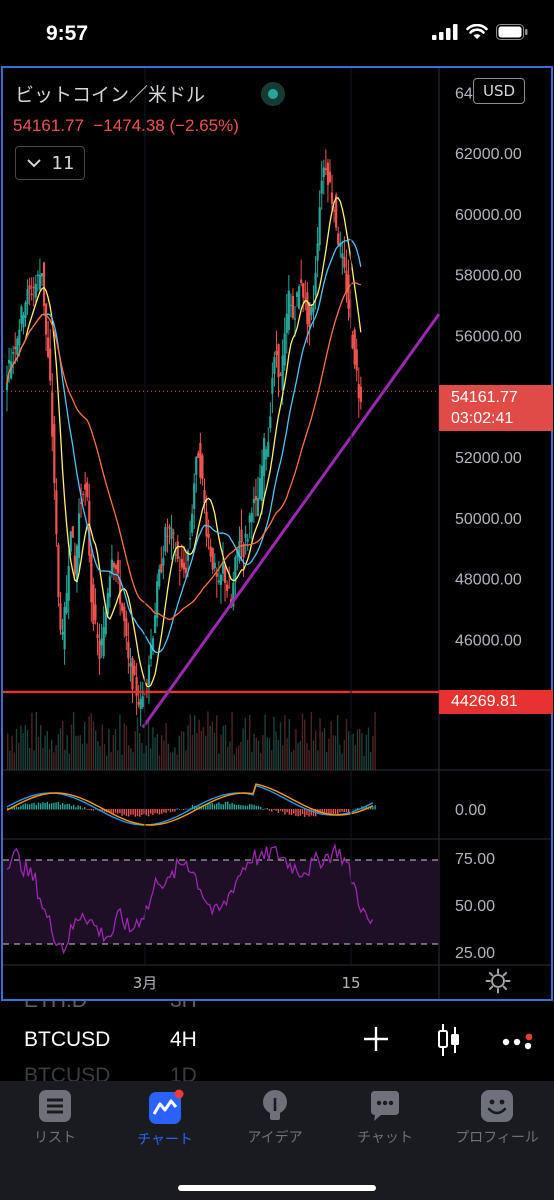 The image size is (554, 1200). What do you see at coordinates (385, 1118) in the screenshot?
I see `tab-chat: チャット` at bounding box center [385, 1118].